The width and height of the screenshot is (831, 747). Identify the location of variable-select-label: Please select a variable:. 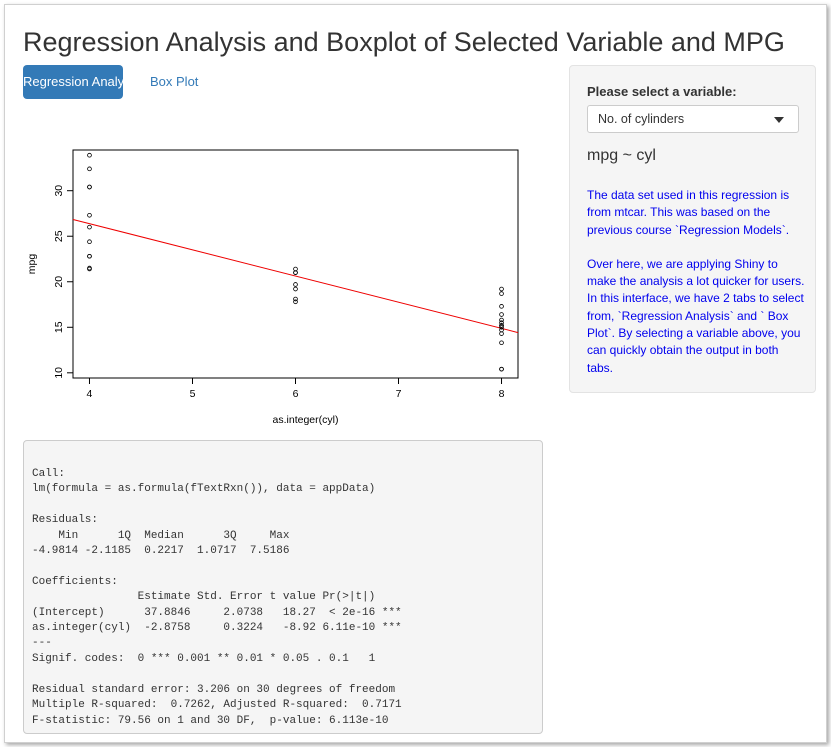
(662, 91).